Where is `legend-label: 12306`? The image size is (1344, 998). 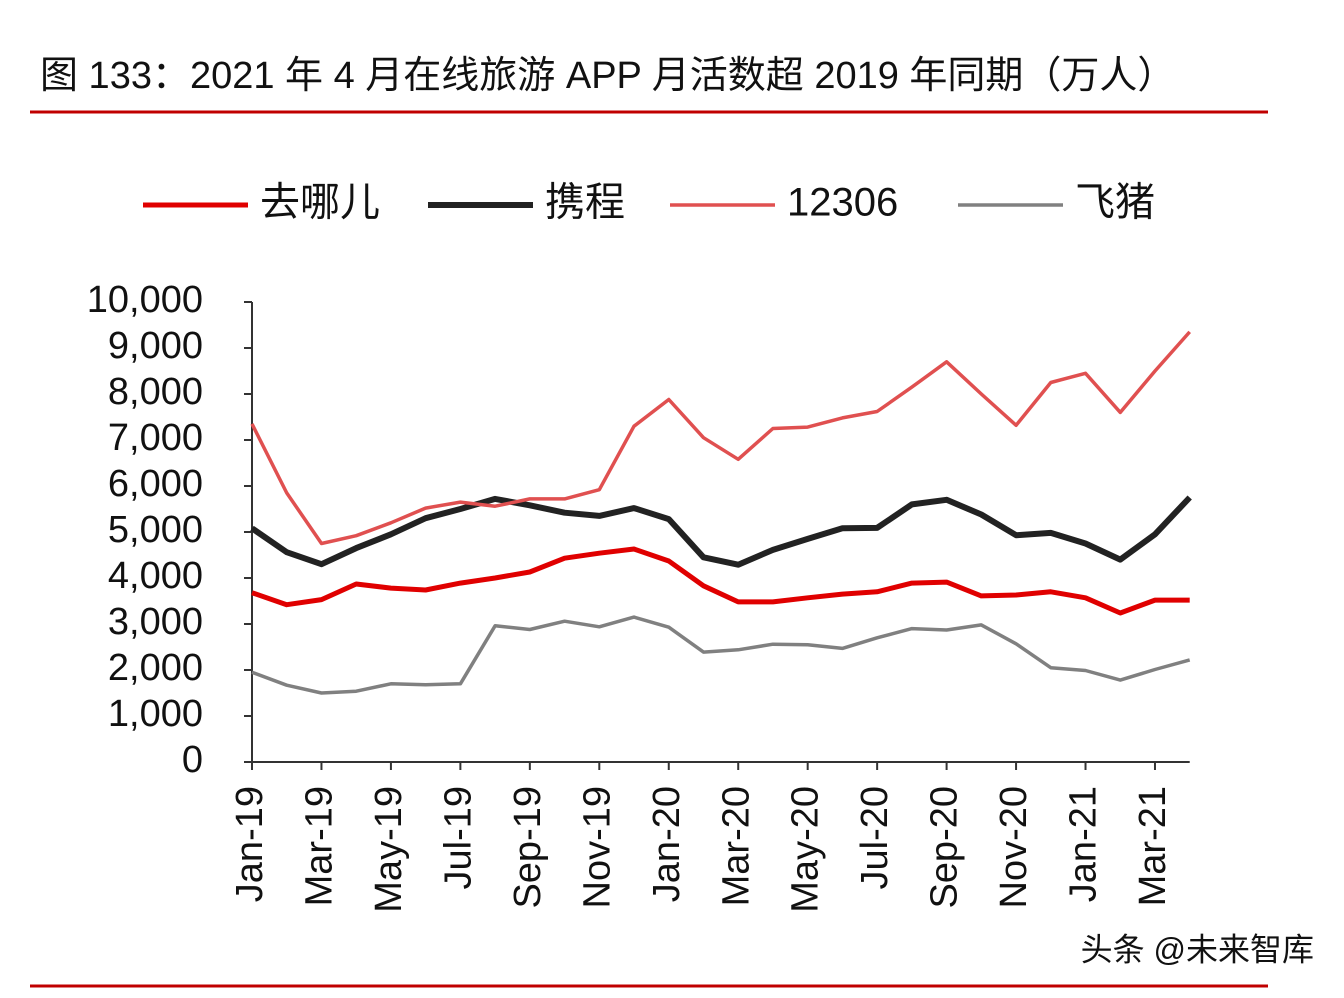
legend-label: 12306 is located at coordinates (842, 203).